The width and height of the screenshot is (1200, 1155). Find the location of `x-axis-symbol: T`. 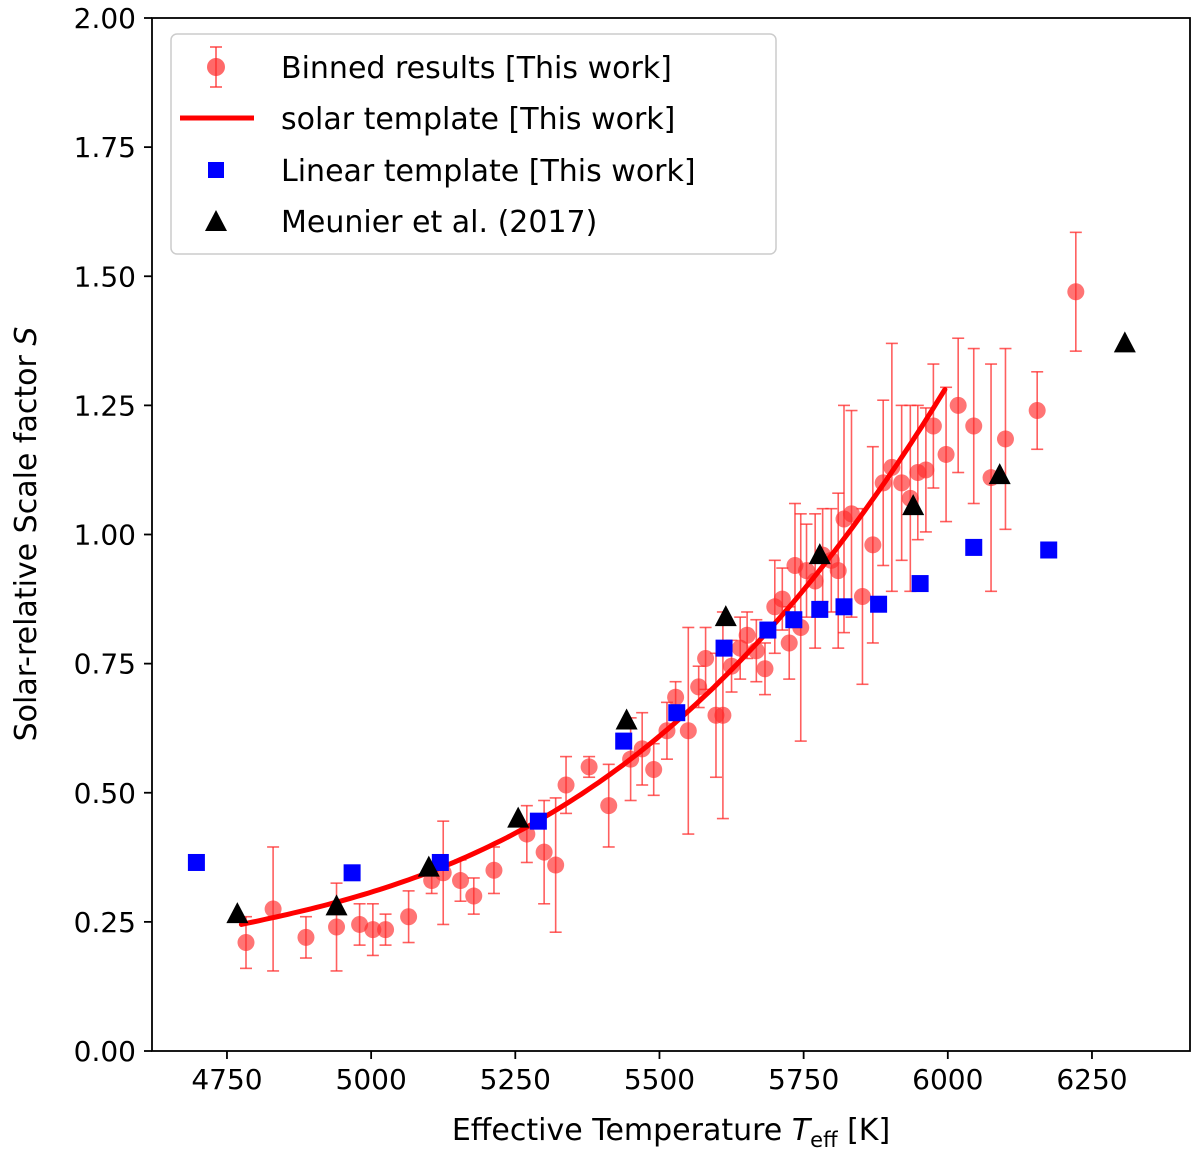

x-axis-symbol: T is located at coordinates (802, 1130).